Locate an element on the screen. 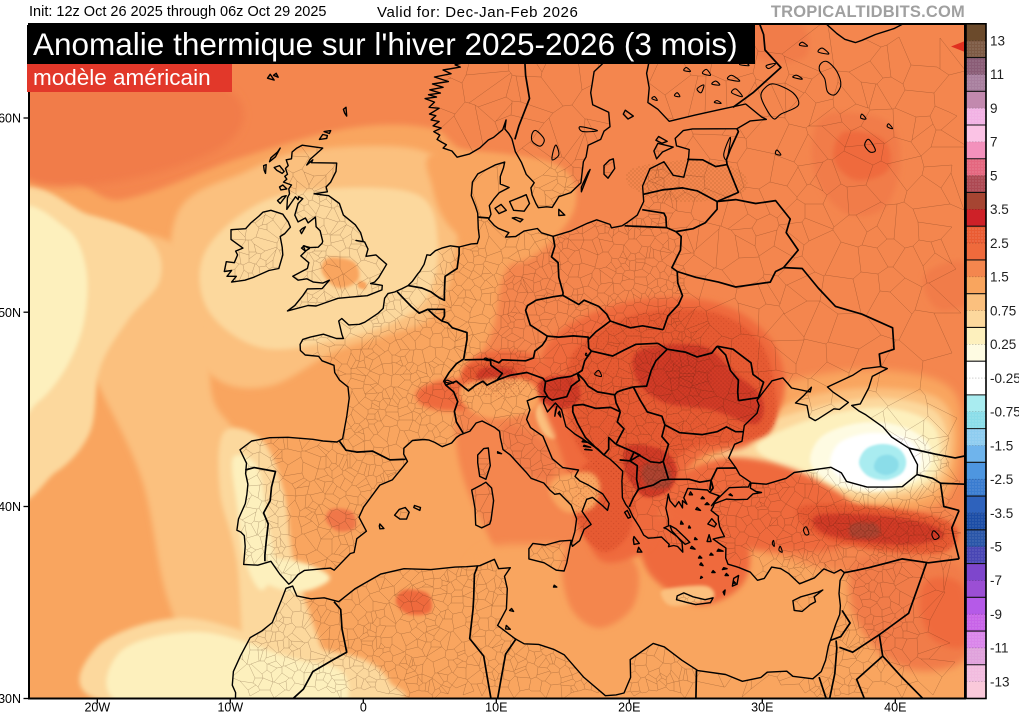  svg-text: -11 is located at coordinates (999, 648).